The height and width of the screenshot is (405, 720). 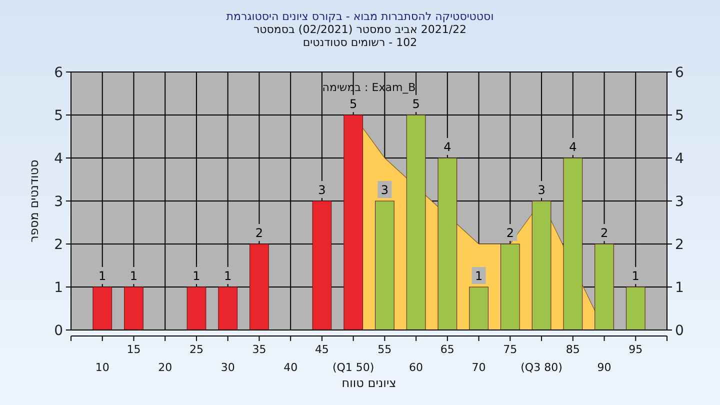 What do you see at coordinates (679, 331) in the screenshot?
I see `y2-tick-label: 0` at bounding box center [679, 331].